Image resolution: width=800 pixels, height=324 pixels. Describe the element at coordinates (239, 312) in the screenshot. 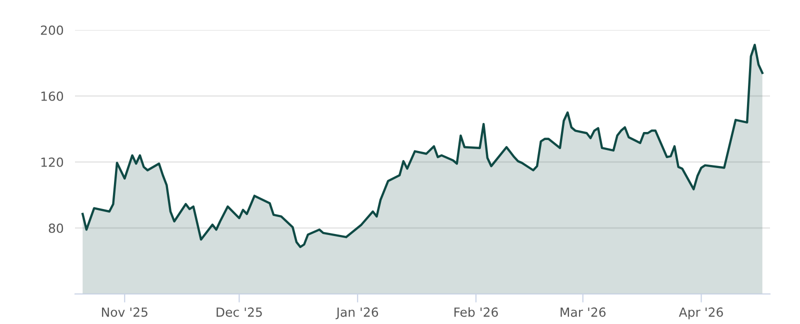

I see `x-tick-label: Dec '25` at that location.